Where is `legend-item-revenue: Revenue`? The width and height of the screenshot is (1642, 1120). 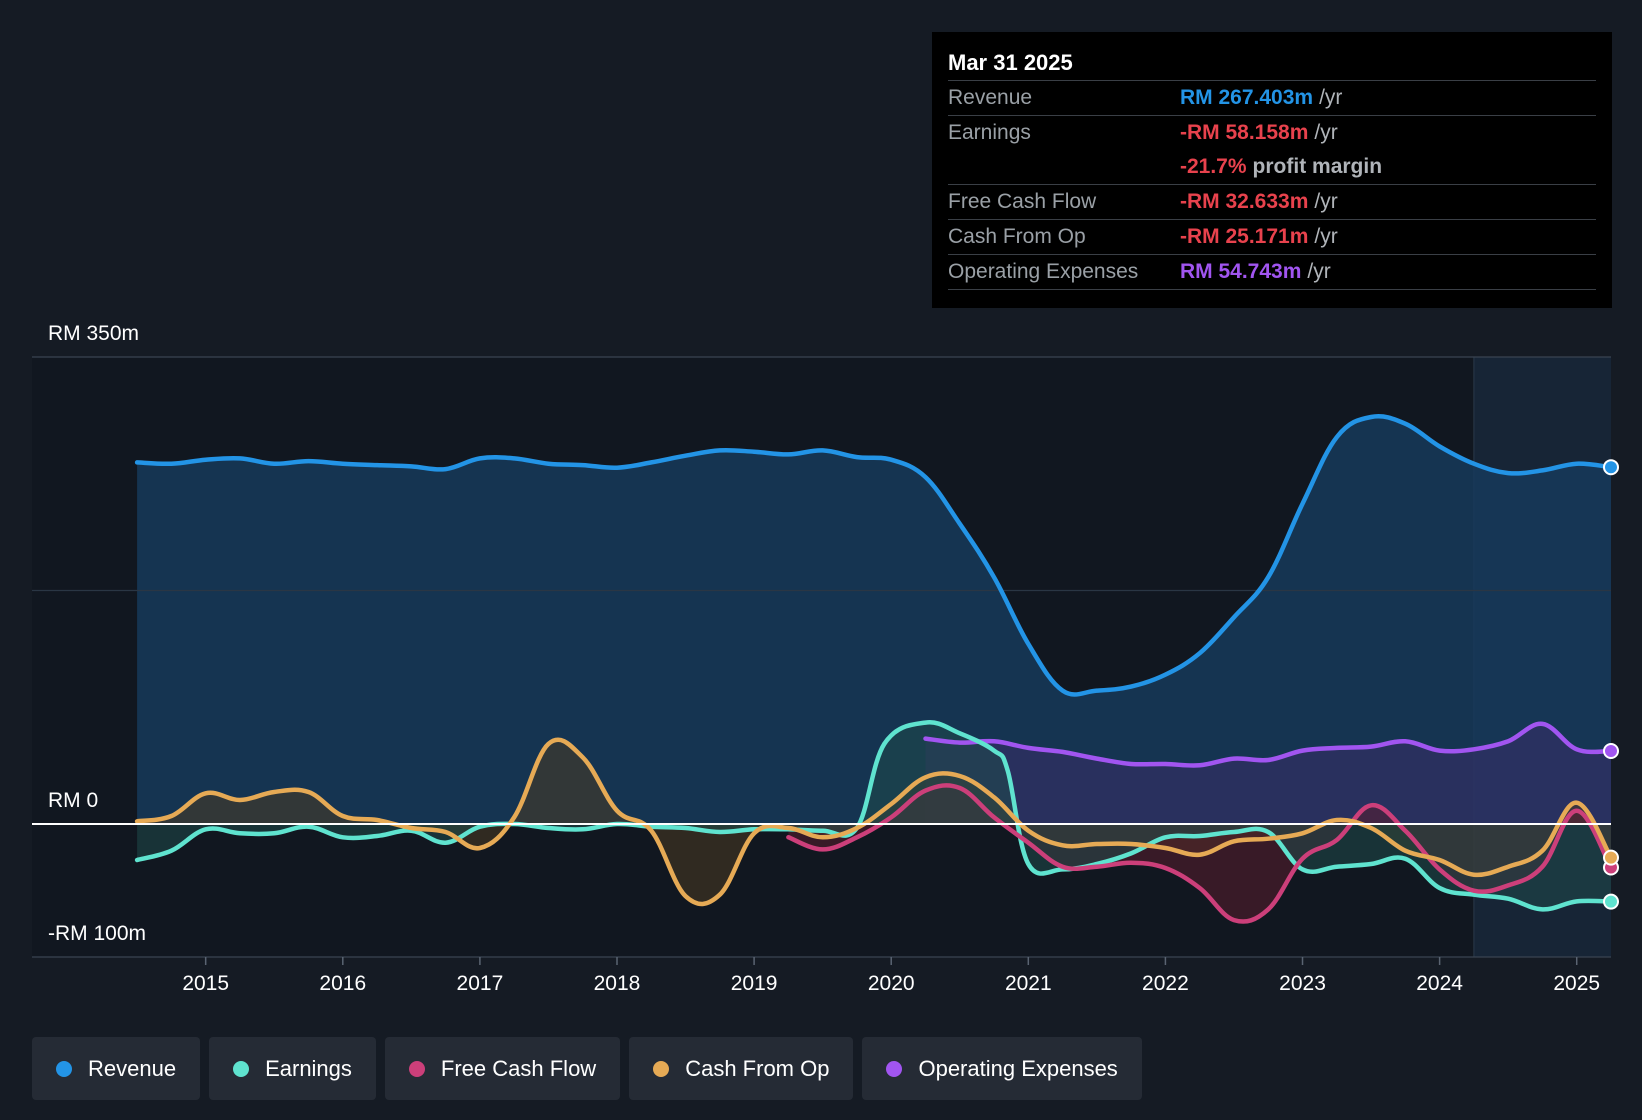 legend-item-revenue: Revenue is located at coordinates (116, 1068).